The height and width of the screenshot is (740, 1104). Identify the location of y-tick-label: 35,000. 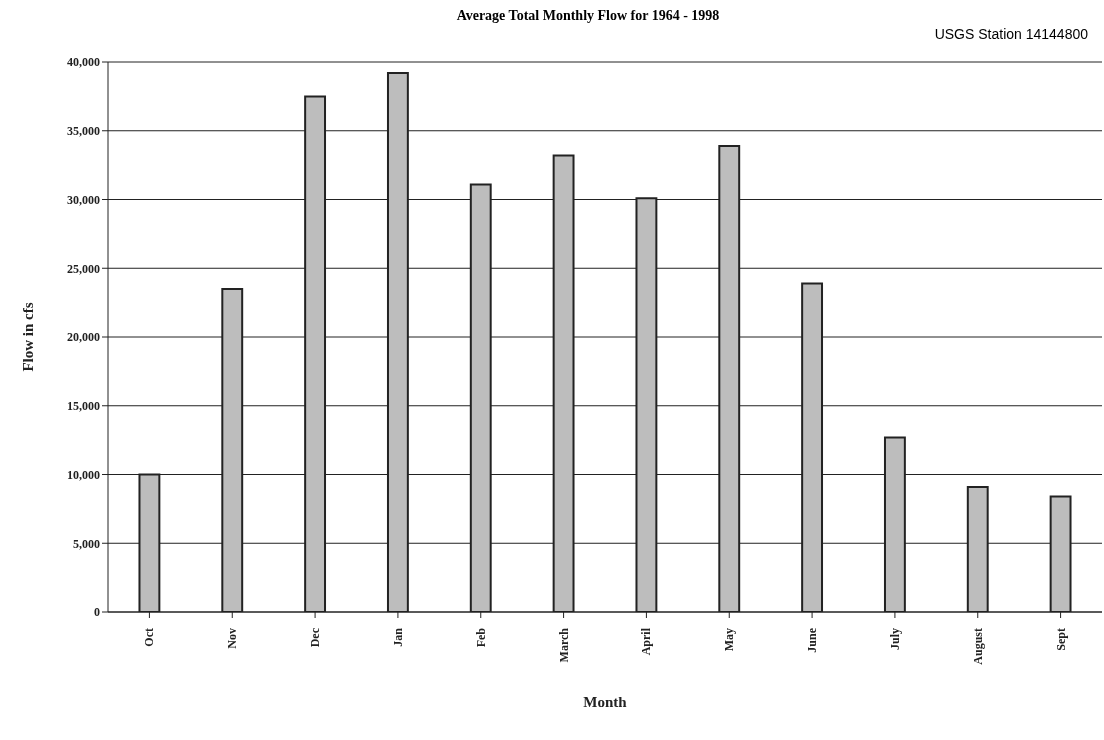
(83, 131).